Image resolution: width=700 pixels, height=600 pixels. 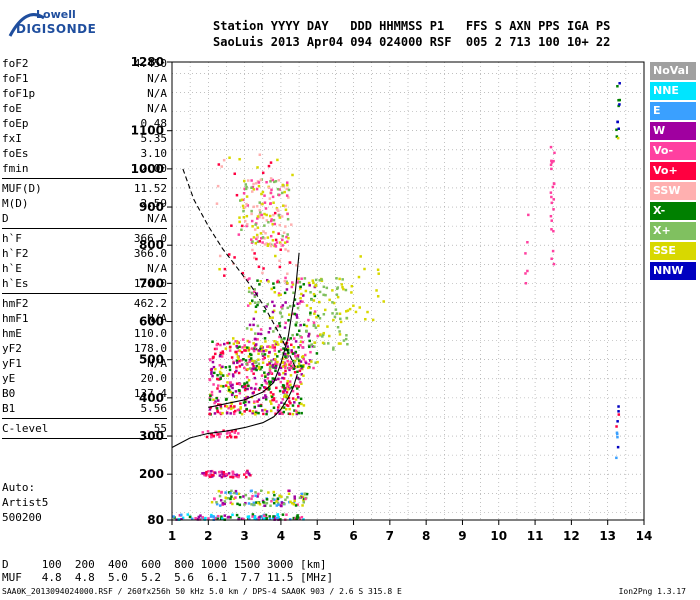 I want to click on param-row: foF1p N/A, so click(x=84, y=93).